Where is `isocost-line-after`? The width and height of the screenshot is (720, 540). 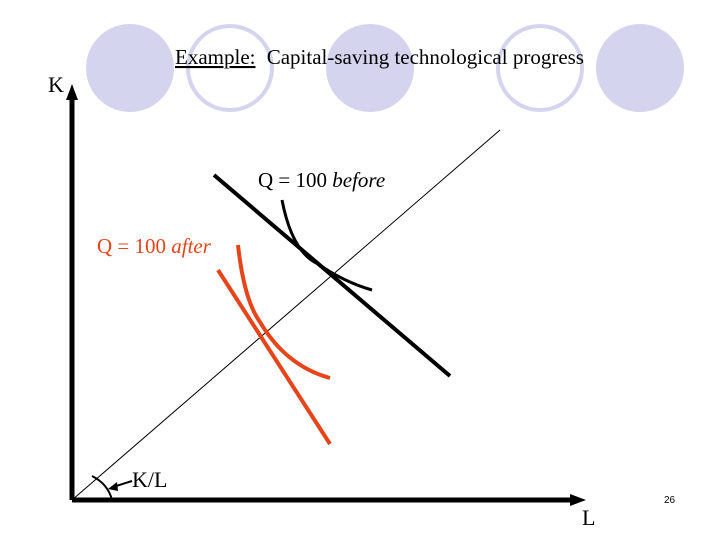 isocost-line-after is located at coordinates (274, 357).